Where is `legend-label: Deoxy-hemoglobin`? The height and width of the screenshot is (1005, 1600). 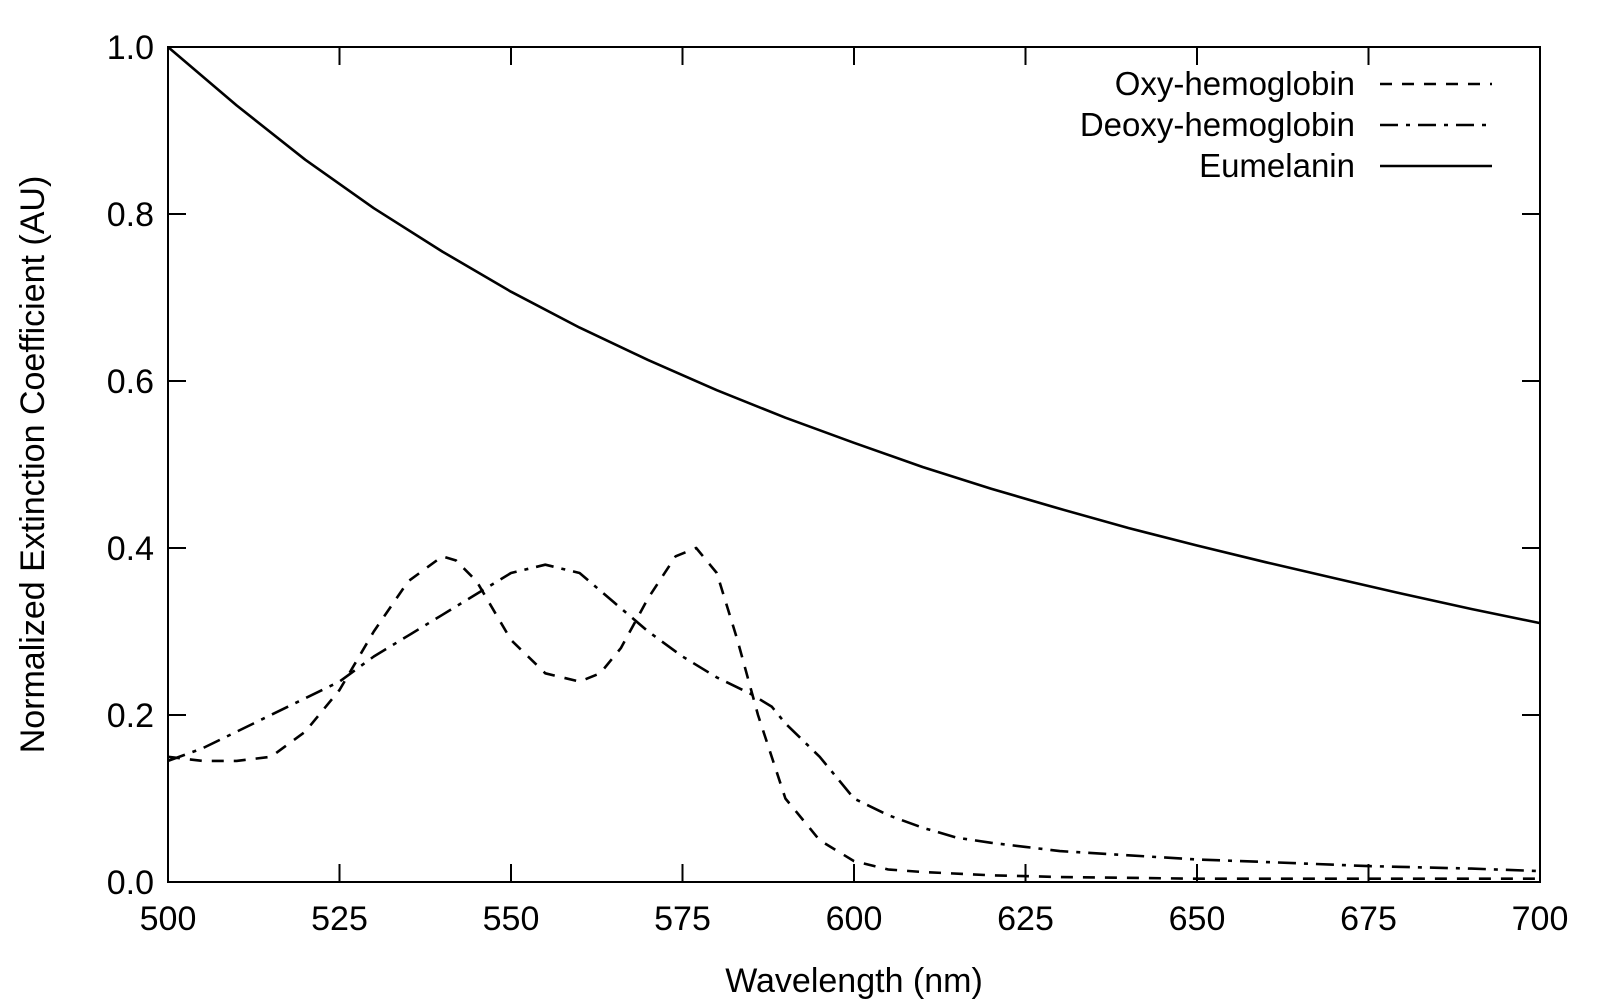
legend-label: Deoxy-hemoglobin is located at coordinates (1217, 124).